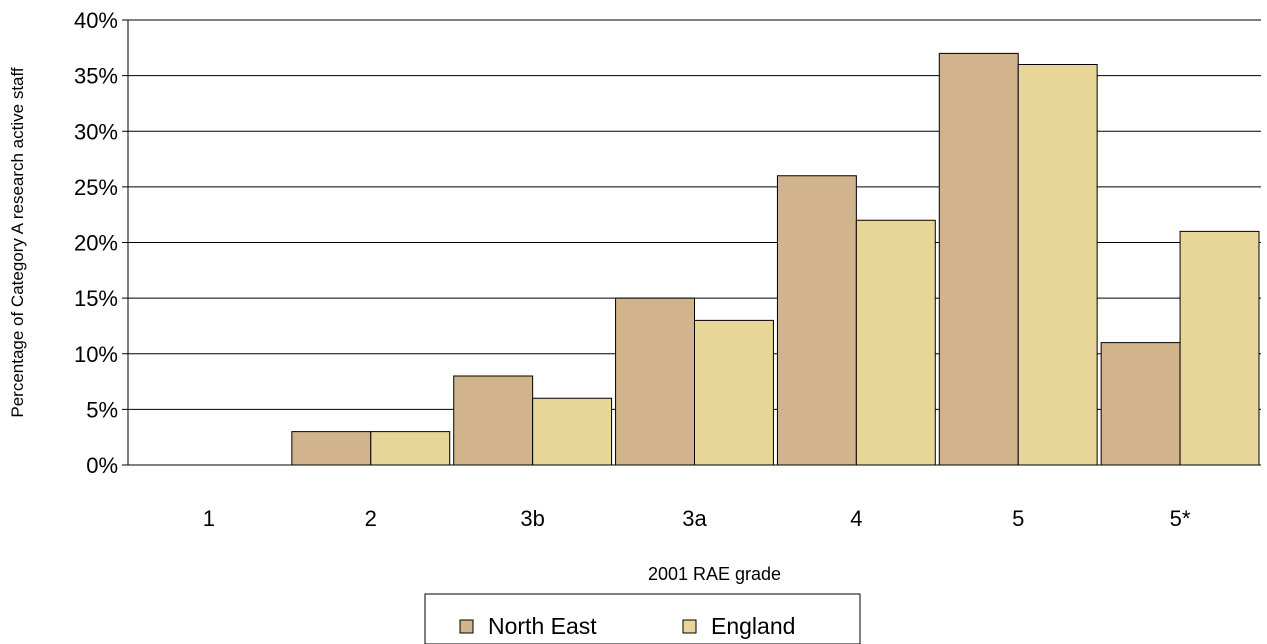  Describe the element at coordinates (572, 431) in the screenshot. I see `bar-england-3b` at that location.